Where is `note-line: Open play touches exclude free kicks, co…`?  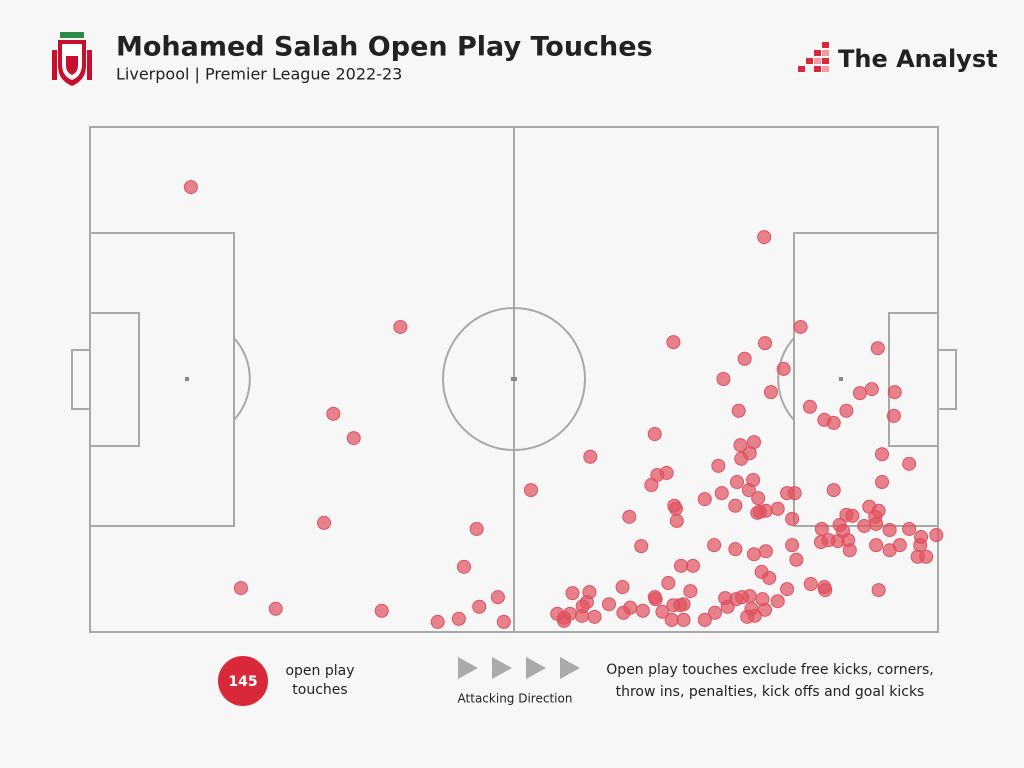
note-line: Open play touches exclude free kicks, co… is located at coordinates (769, 670).